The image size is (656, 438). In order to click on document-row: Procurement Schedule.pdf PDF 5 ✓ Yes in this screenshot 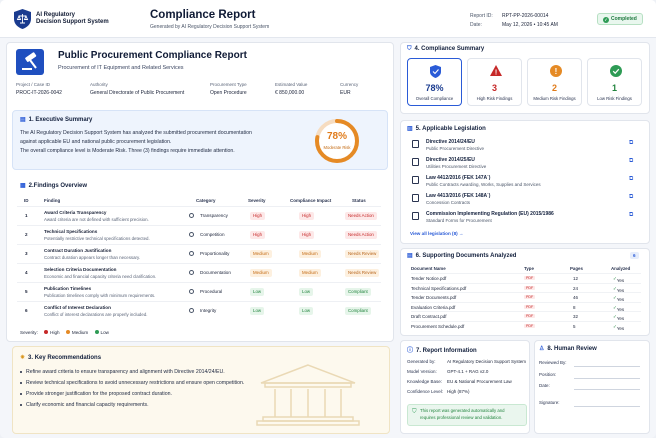, I will do `click(526, 325)`.